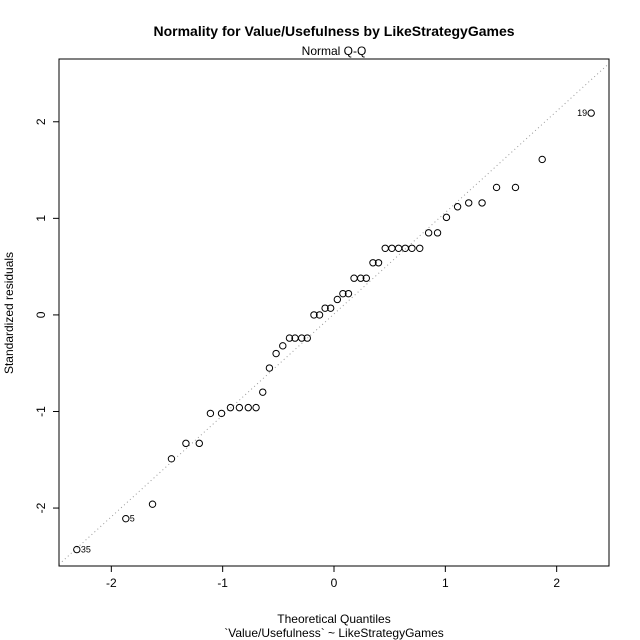  Describe the element at coordinates (582, 113) in the screenshot. I see `point-label: 19` at that location.